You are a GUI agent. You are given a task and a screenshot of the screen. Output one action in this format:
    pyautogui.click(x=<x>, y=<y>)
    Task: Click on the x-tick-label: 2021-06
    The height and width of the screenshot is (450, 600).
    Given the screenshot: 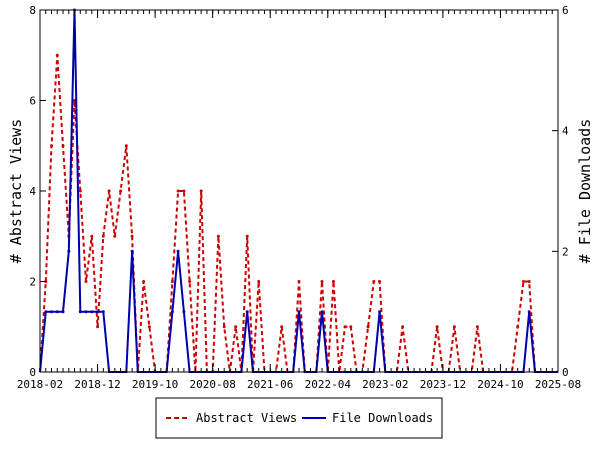 What is the action you would take?
    pyautogui.click(x=270, y=384)
    